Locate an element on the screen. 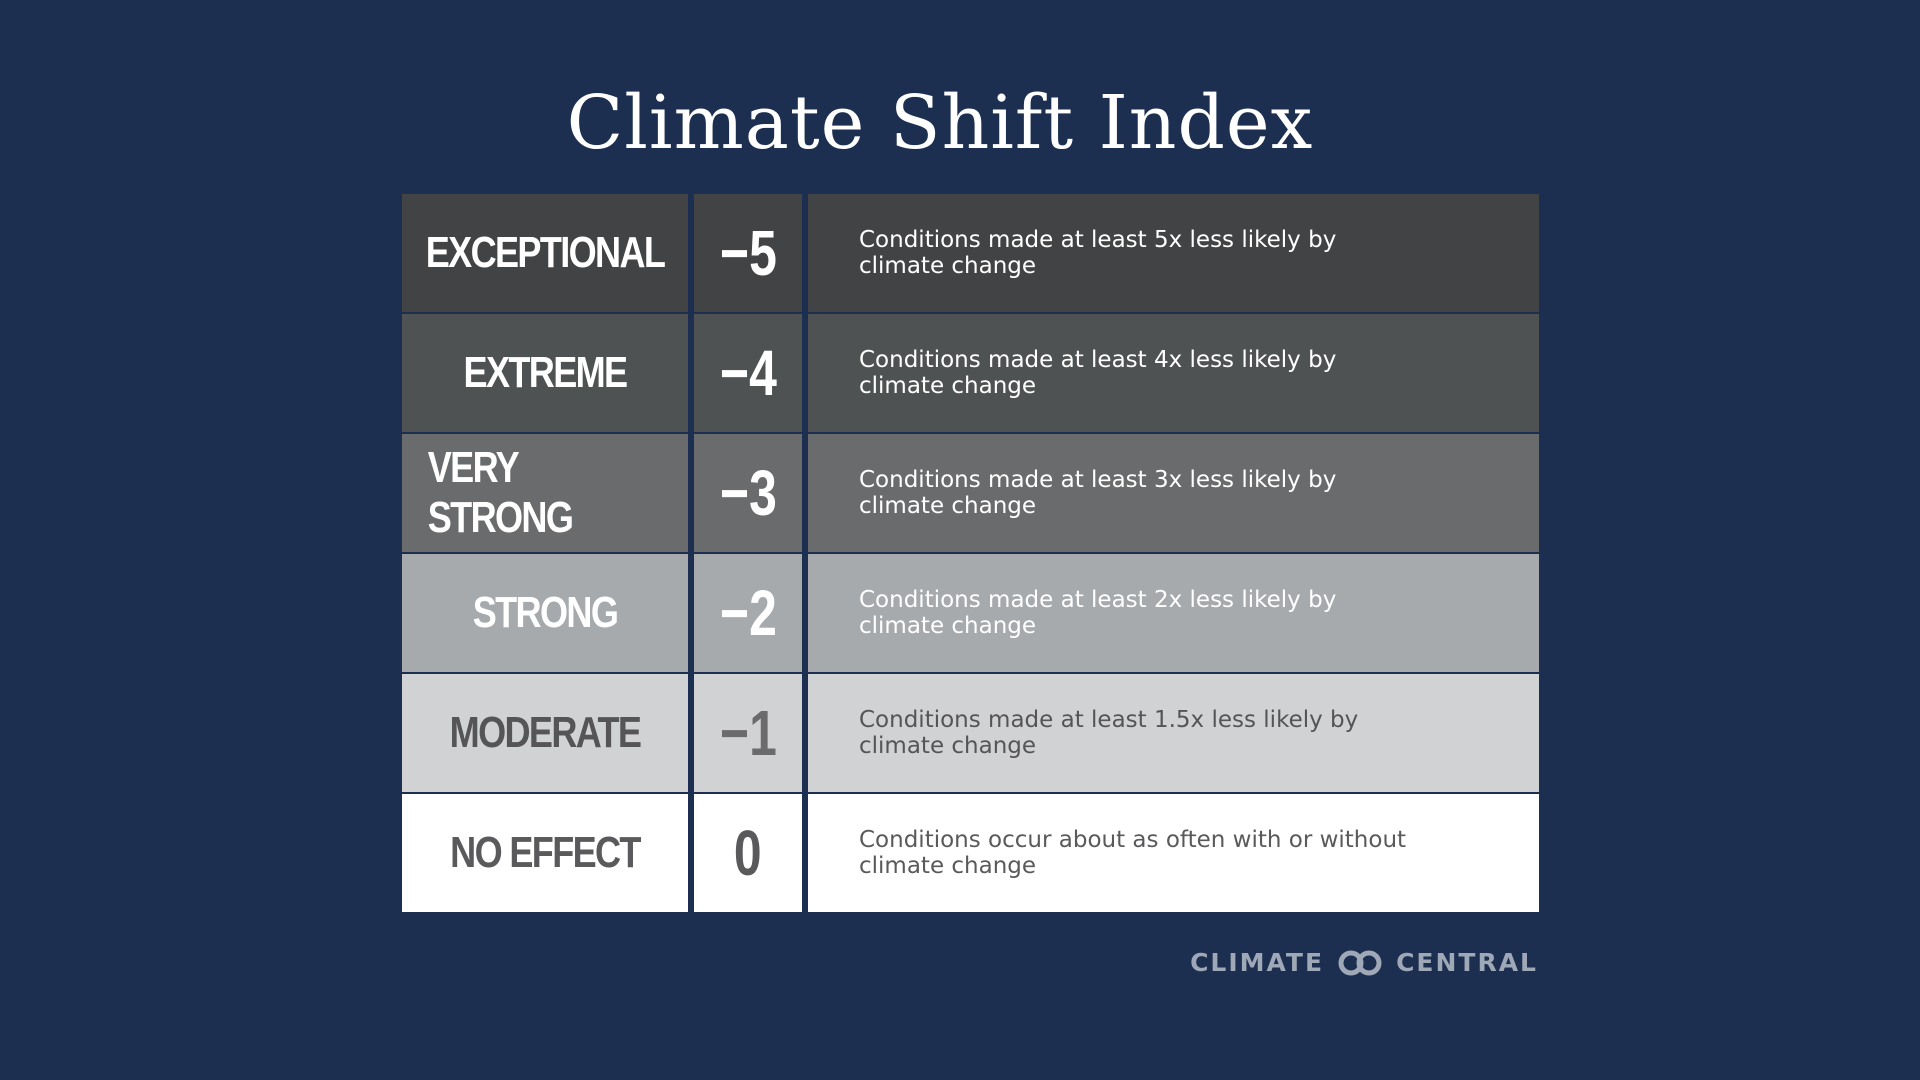 This screenshot has width=1920, height=1080. value-cell: −3 is located at coordinates (748, 493).